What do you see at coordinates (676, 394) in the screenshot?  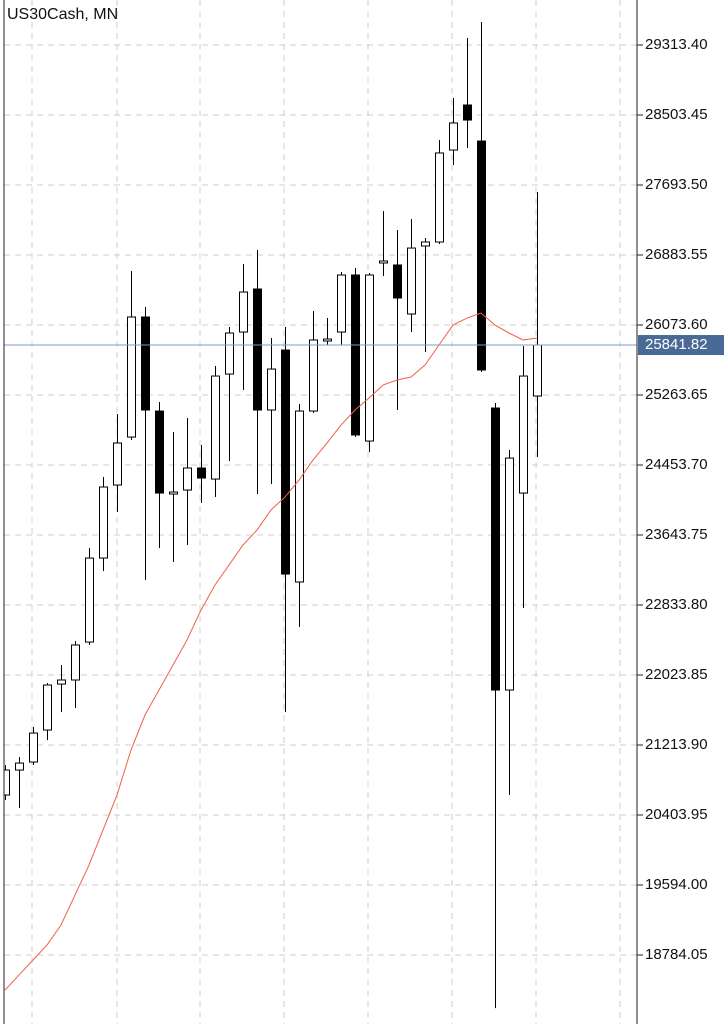 I see `y-tick-label: 25263.65` at bounding box center [676, 394].